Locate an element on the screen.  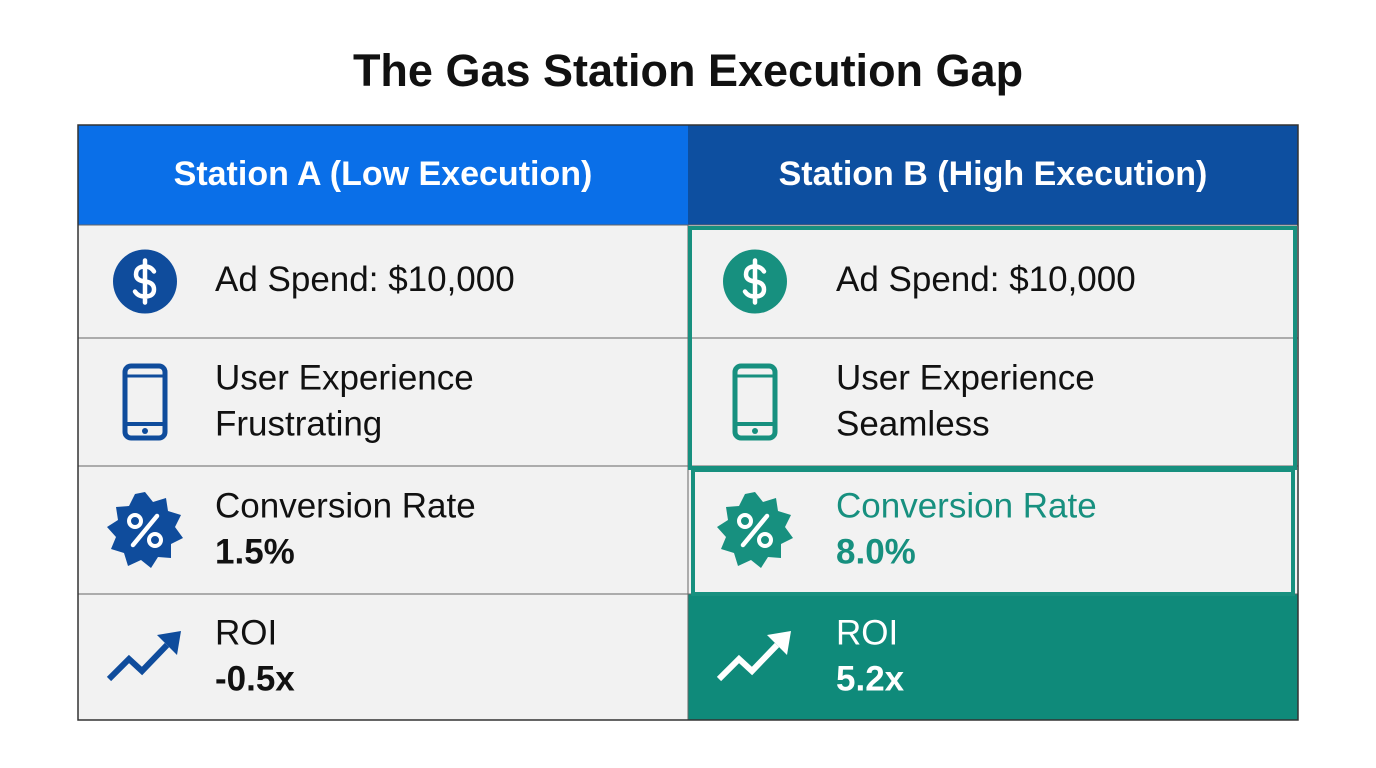
column-header: Station A (Low Execution) is located at coordinates (383, 174).